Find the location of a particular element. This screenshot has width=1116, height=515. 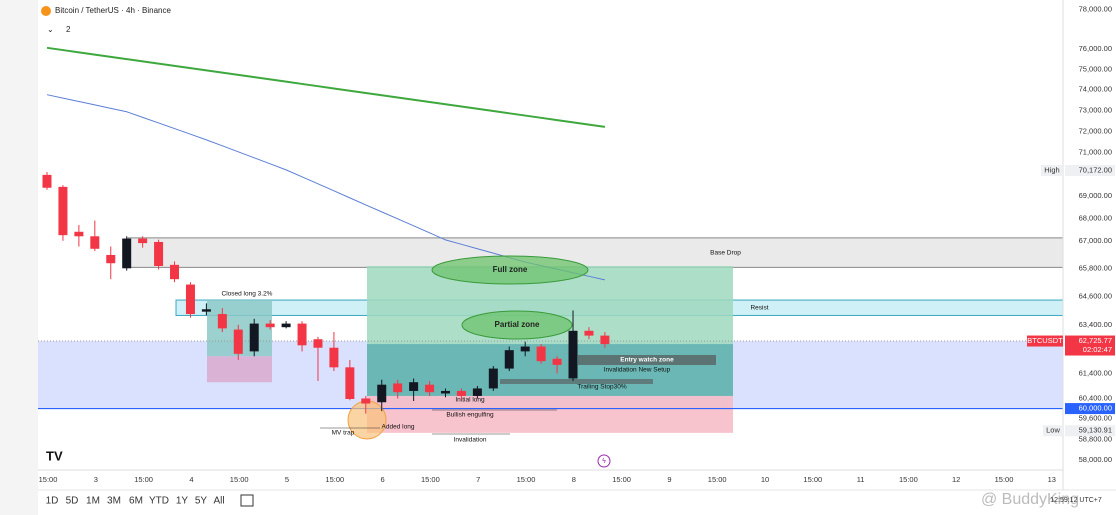

x-tick-label: 8 is located at coordinates (574, 479).